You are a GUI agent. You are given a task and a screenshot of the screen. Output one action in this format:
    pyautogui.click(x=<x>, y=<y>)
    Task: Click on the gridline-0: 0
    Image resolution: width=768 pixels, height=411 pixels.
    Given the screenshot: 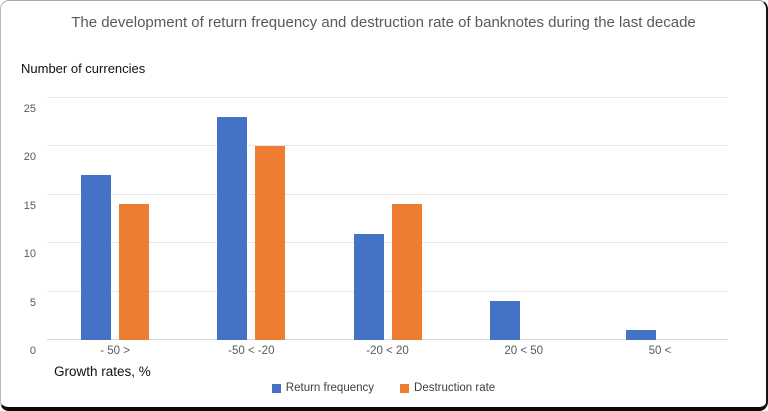 What is the action you would take?
    pyautogui.click(x=379, y=348)
    